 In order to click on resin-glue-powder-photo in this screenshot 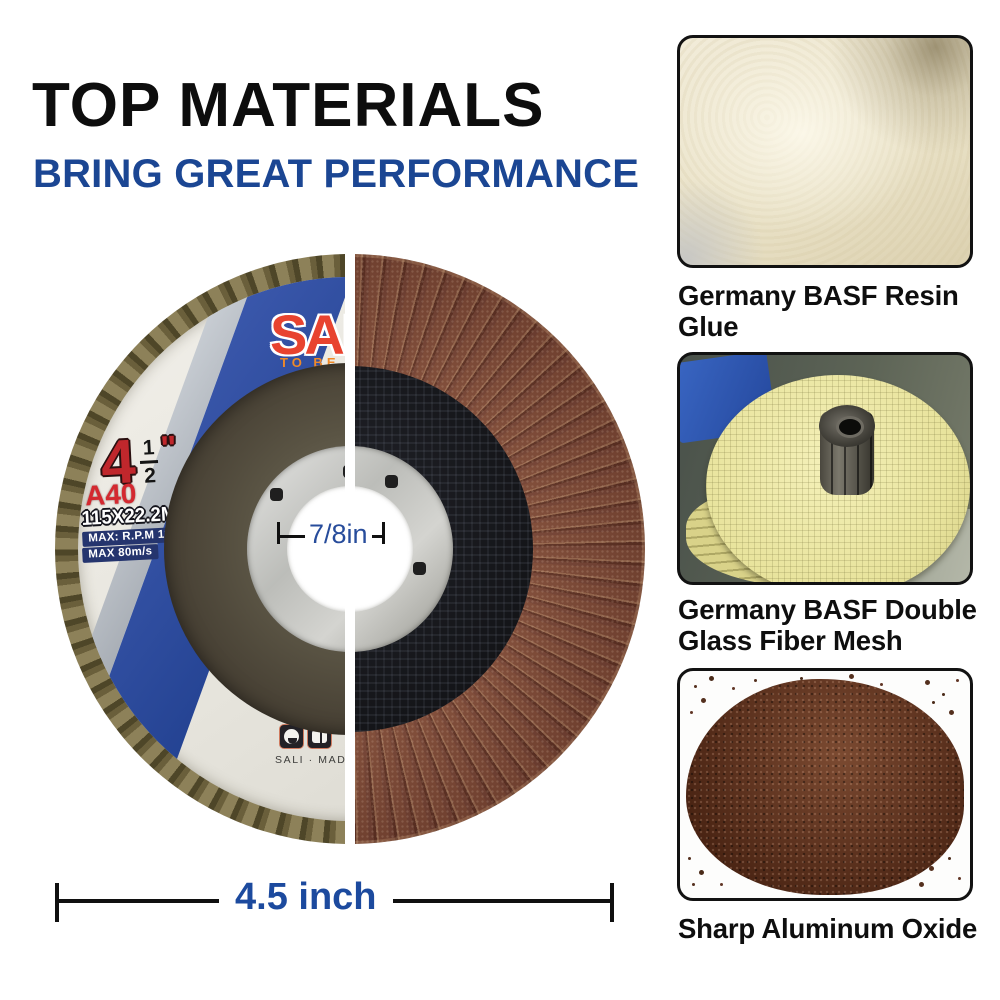, I will do `click(825, 151)`.